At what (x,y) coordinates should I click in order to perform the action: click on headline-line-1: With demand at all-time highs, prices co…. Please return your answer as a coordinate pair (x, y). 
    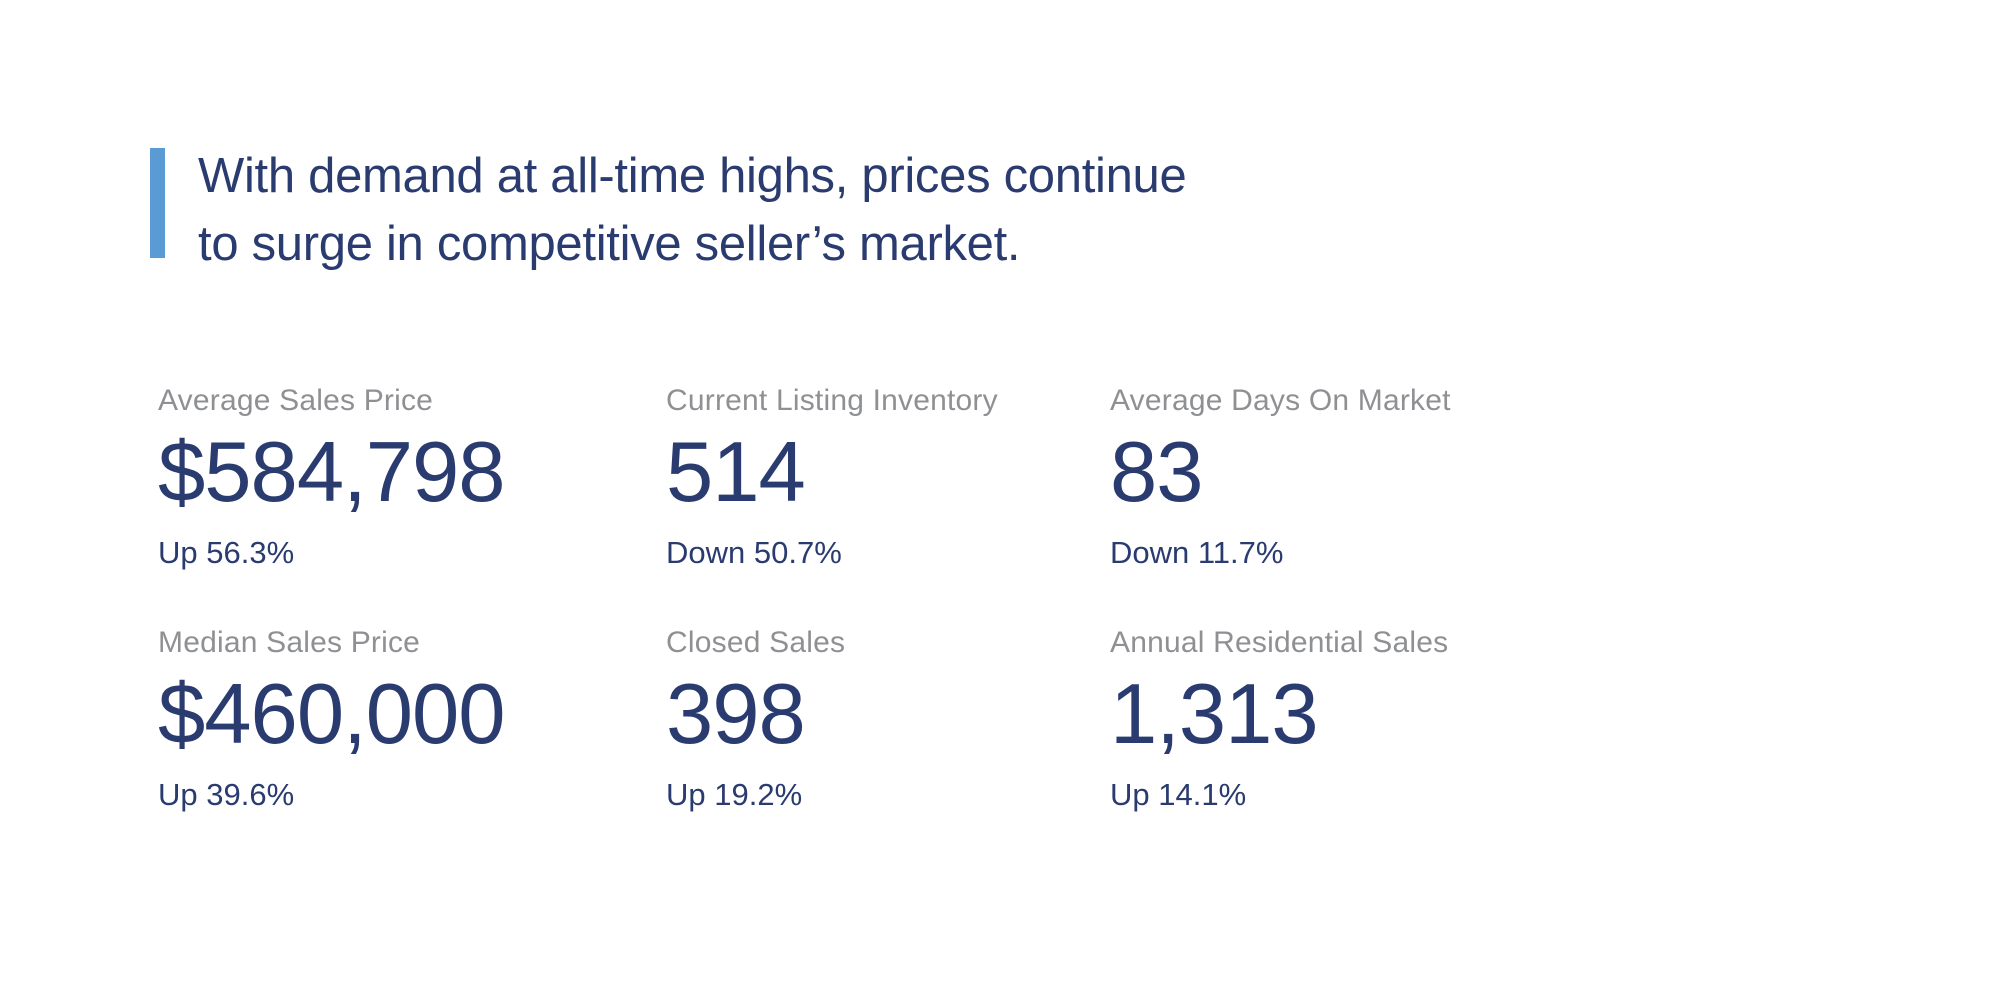
    Looking at the image, I should click on (692, 176).